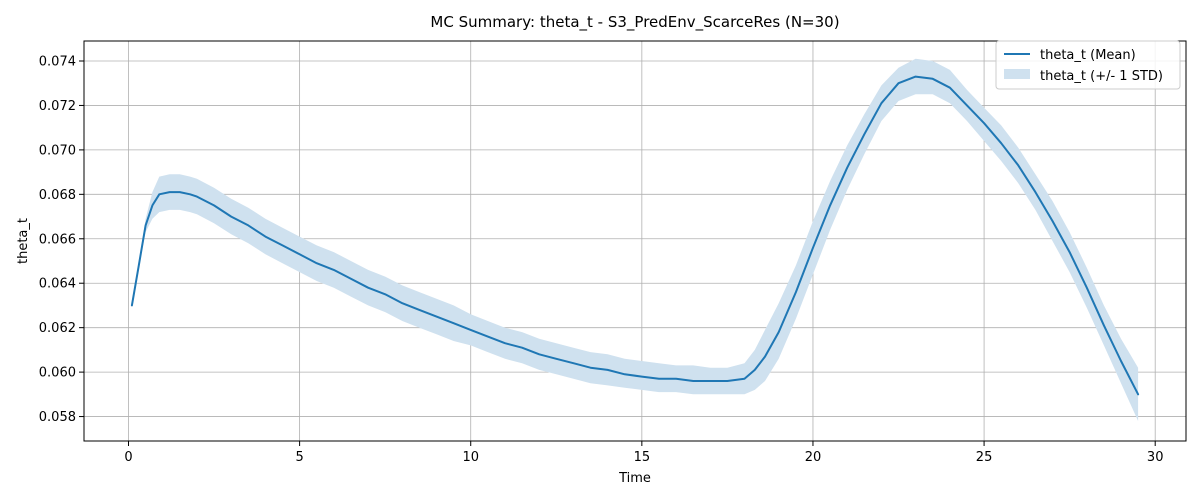  What do you see at coordinates (23, 241) in the screenshot?
I see `y-axis-label: theta_t` at bounding box center [23, 241].